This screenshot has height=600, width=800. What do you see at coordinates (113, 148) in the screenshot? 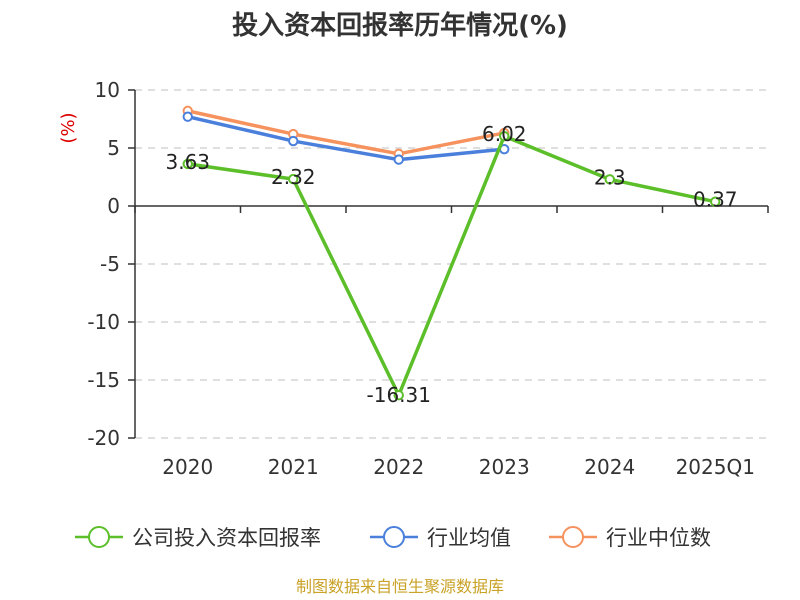
I see `y-tick-label: 5` at bounding box center [113, 148].